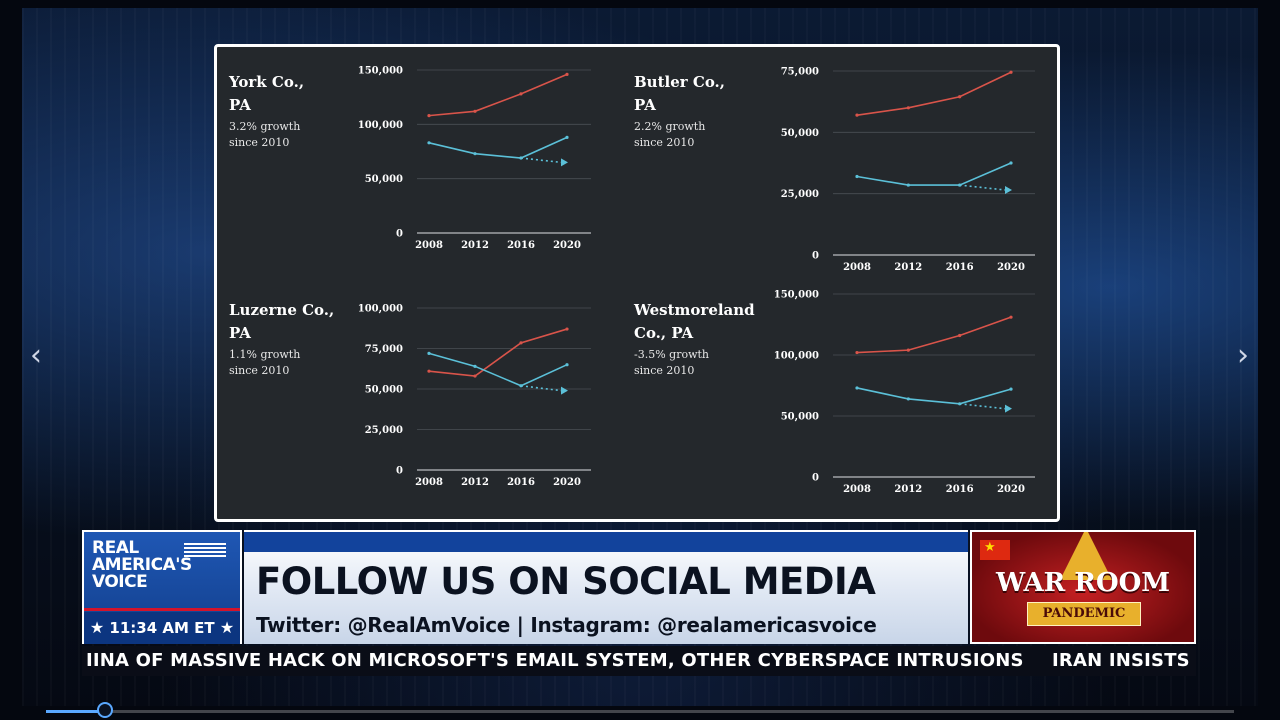  Describe the element at coordinates (265, 362) in the screenshot. I see `county-growth: 1.1% growth since 2010` at that location.